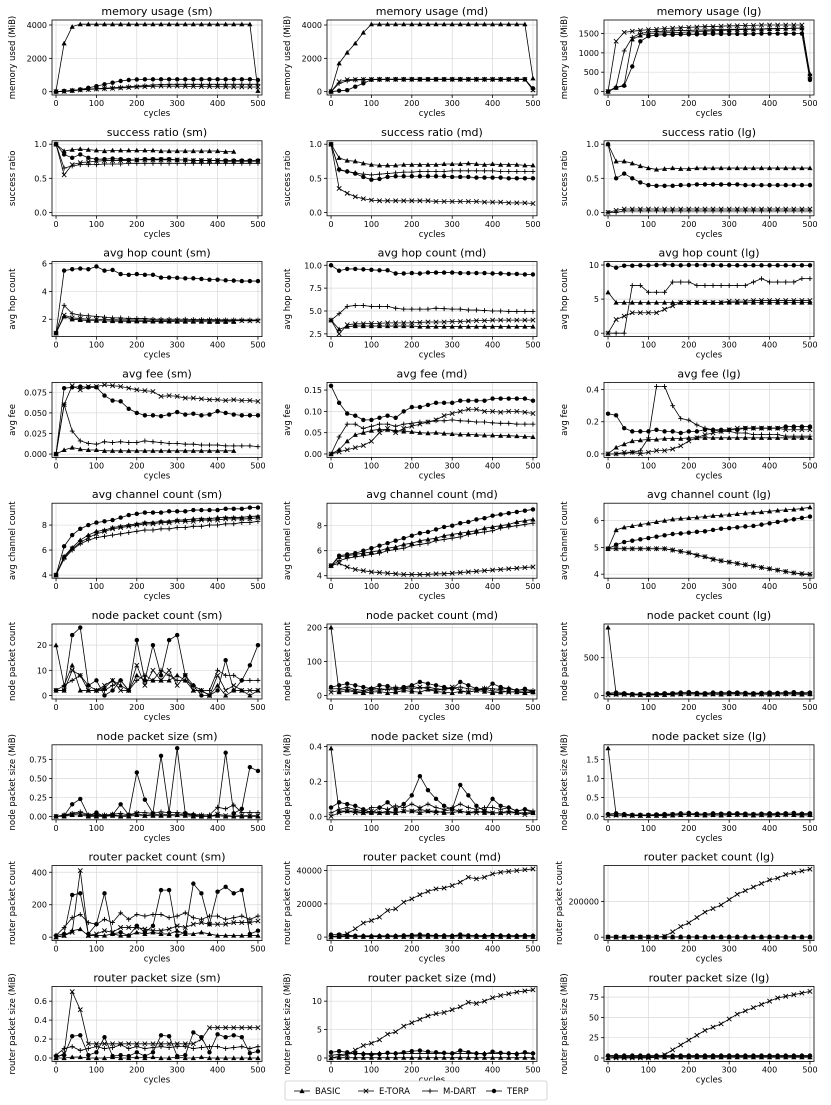 The height and width of the screenshot is (1105, 831). Describe the element at coordinates (709, 11) in the screenshot. I see `chart-title: memory usage (lg)` at that location.